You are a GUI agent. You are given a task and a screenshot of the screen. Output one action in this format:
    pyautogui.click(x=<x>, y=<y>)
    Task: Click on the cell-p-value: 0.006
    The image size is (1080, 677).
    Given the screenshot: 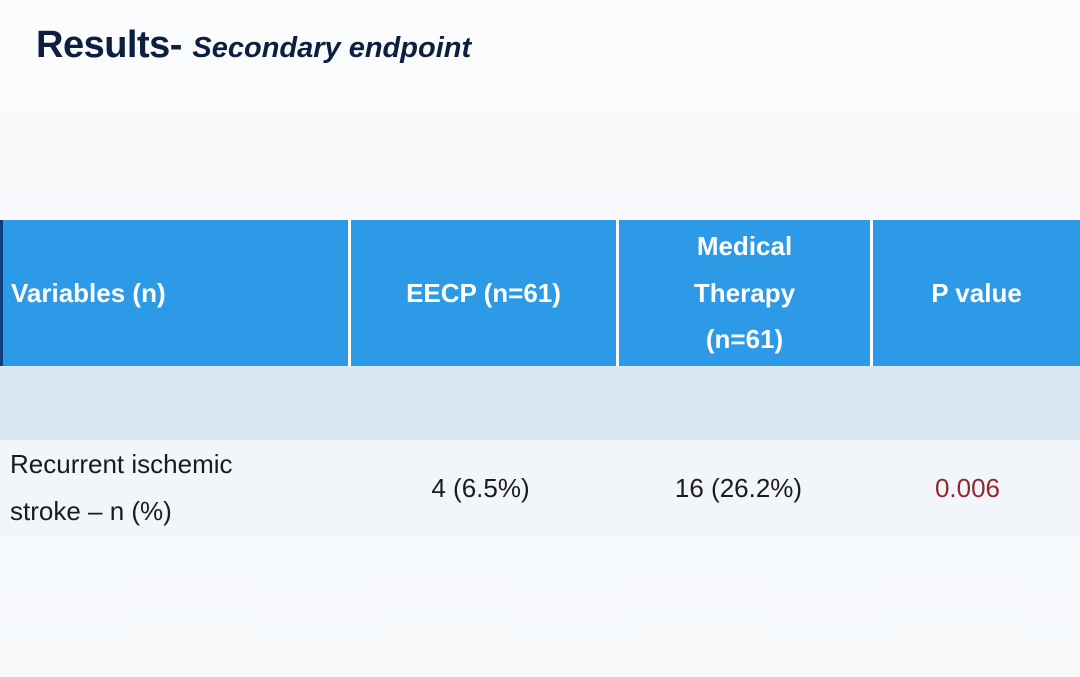 What is the action you would take?
    pyautogui.click(x=967, y=487)
    